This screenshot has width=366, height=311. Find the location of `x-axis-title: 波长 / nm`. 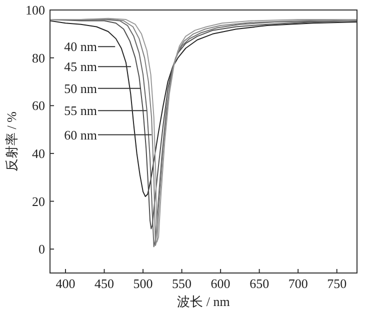

x-axis-title: 波长 / nm is located at coordinates (203, 301).